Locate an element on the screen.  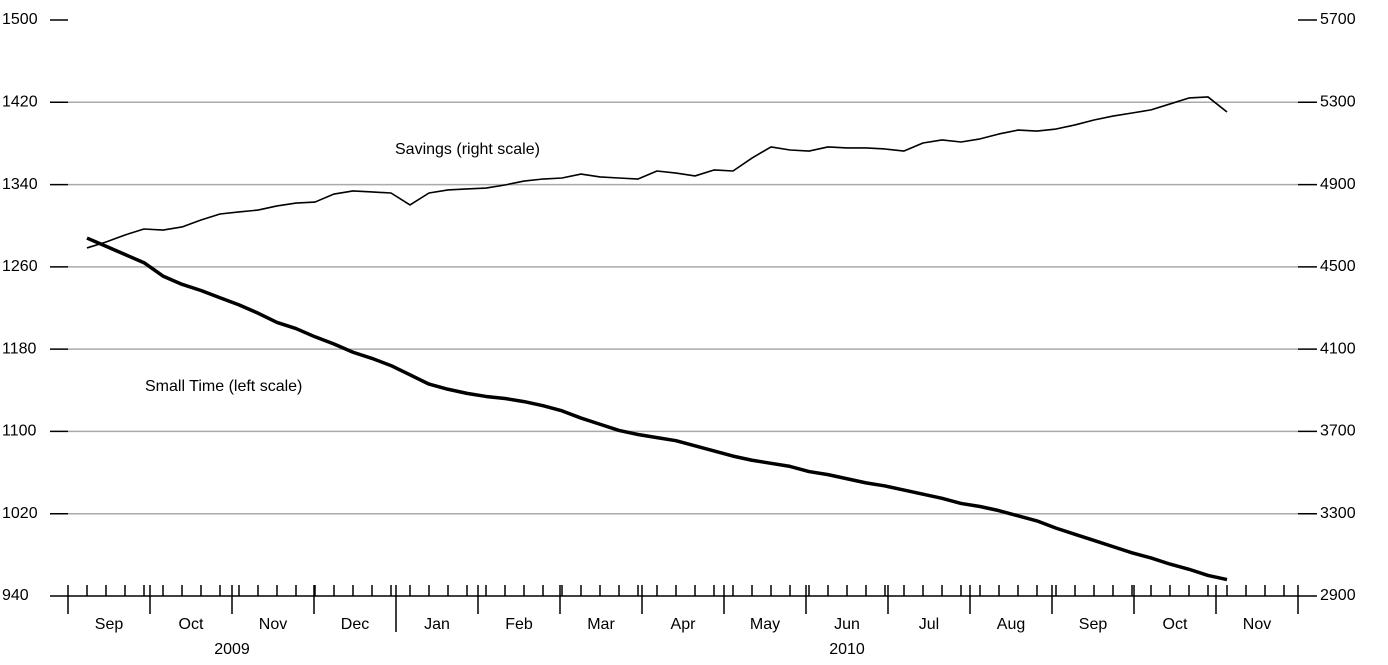
x-tick-label: Apr is located at coordinates (684, 624).